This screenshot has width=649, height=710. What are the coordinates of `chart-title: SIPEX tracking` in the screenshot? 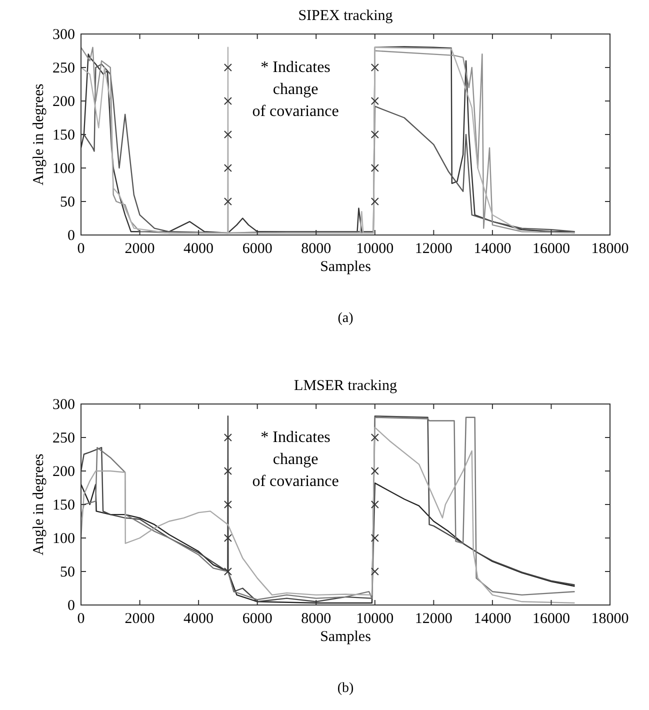 It's located at (346, 16).